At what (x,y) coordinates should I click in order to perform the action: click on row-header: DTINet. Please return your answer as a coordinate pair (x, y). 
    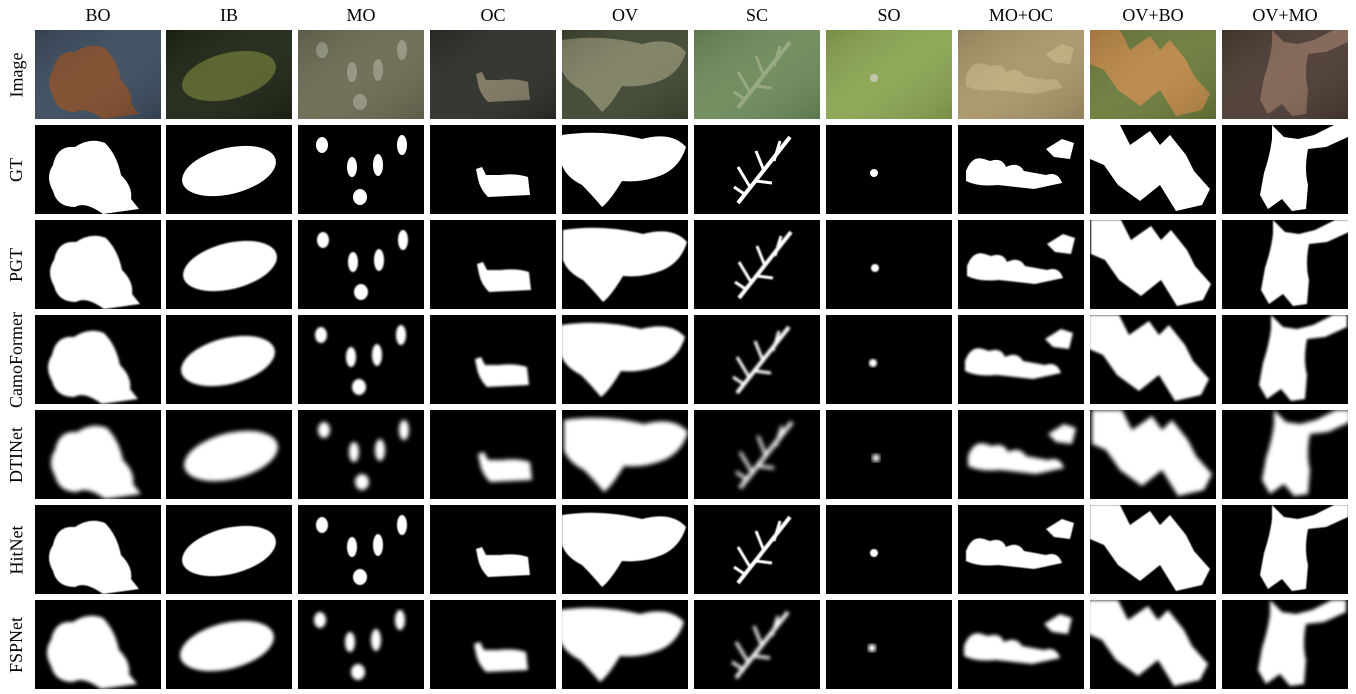
    Looking at the image, I should click on (16, 454).